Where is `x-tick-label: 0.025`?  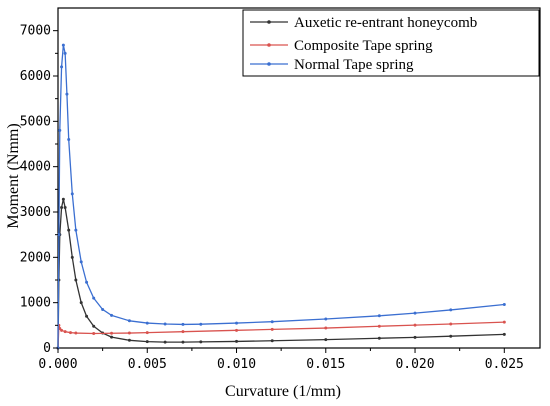
x-tick-label: 0.025 is located at coordinates (504, 364).